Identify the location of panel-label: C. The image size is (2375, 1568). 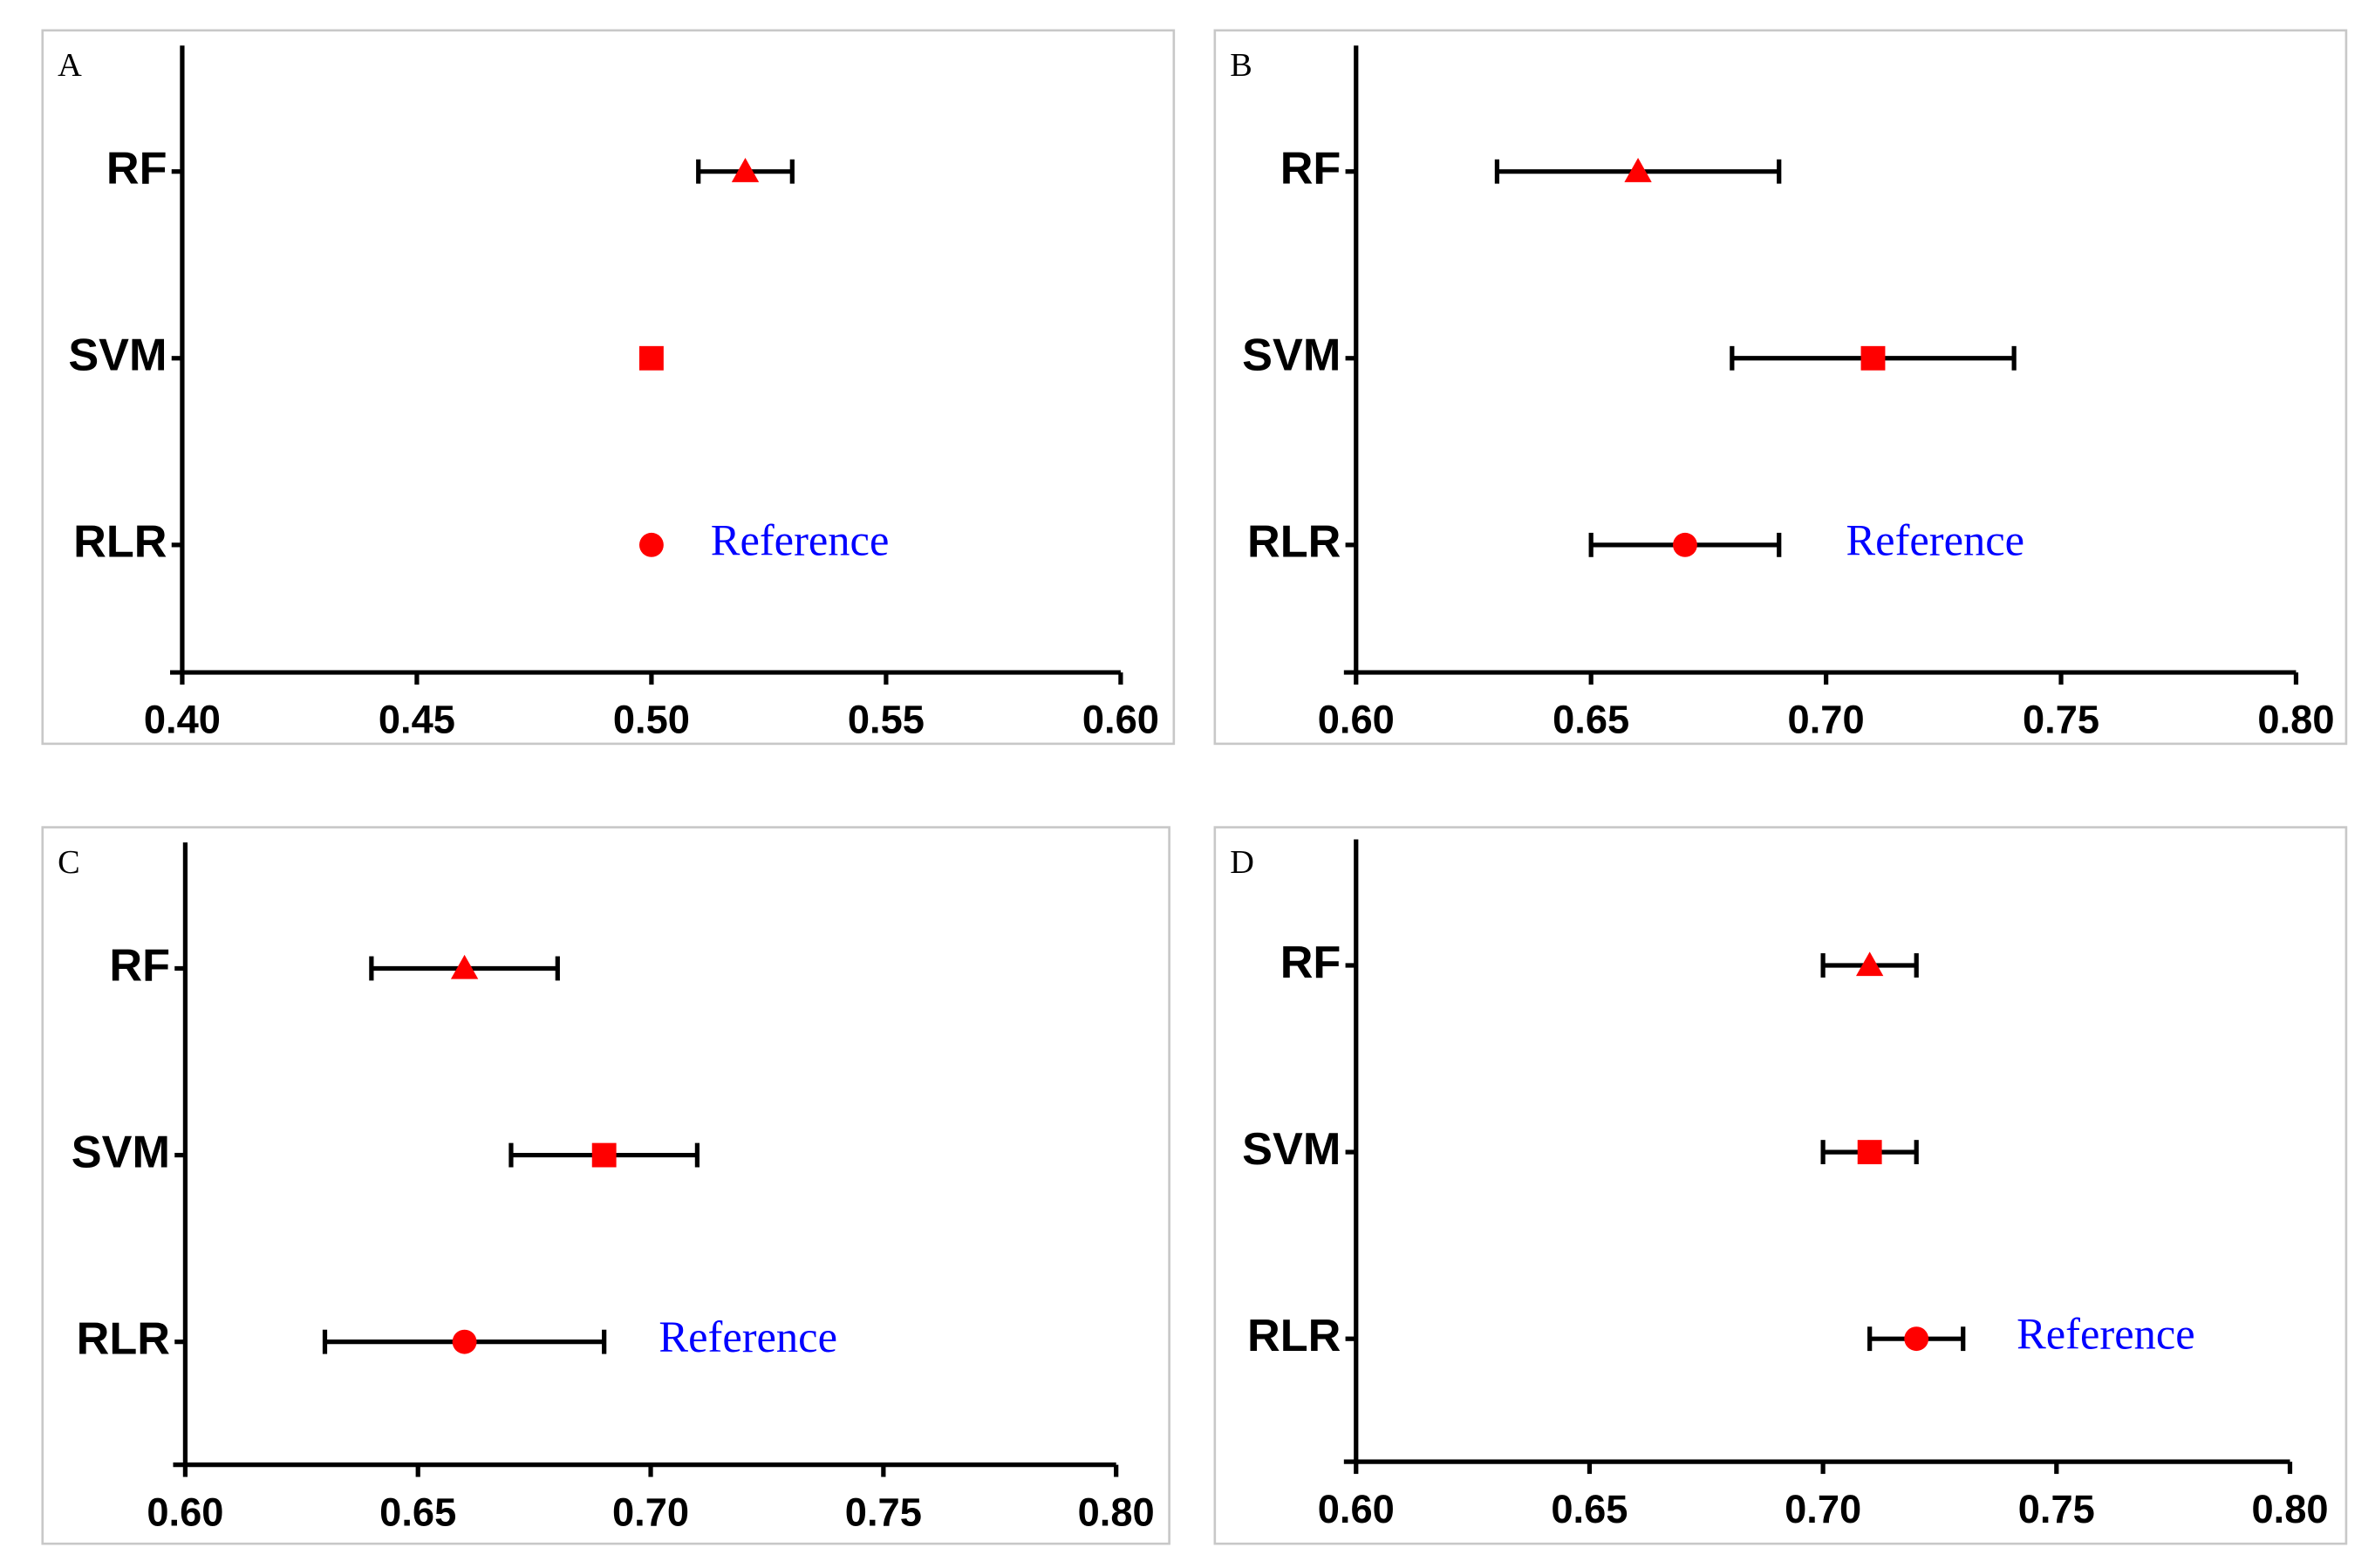
(69, 862).